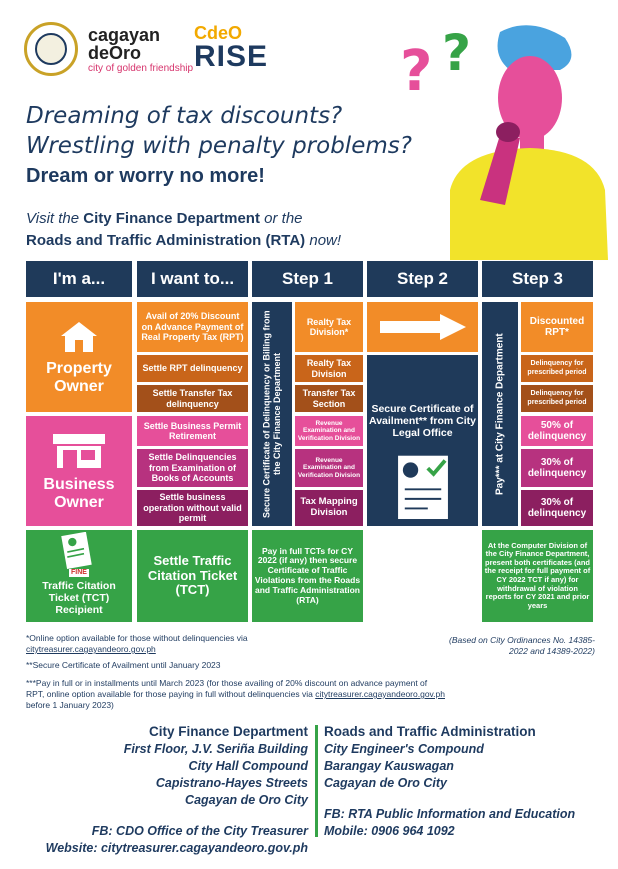  Describe the element at coordinates (79, 572) in the screenshot. I see `fine-stamp: FINE` at that location.